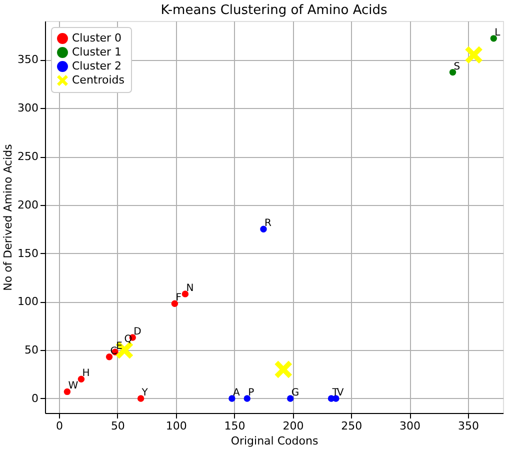  What do you see at coordinates (128, 340) in the screenshot?
I see `annotation: Q` at bounding box center [128, 340].